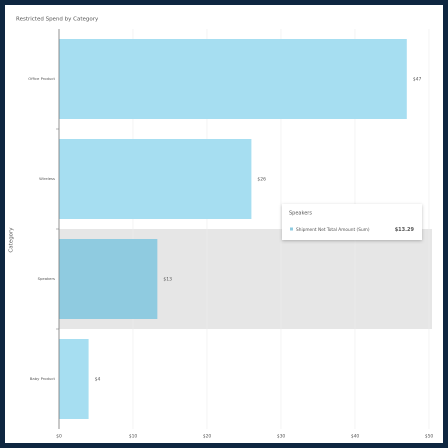 This screenshot has height=448, width=448. What do you see at coordinates (291, 229) in the screenshot?
I see `tooltip-swatch` at bounding box center [291, 229].